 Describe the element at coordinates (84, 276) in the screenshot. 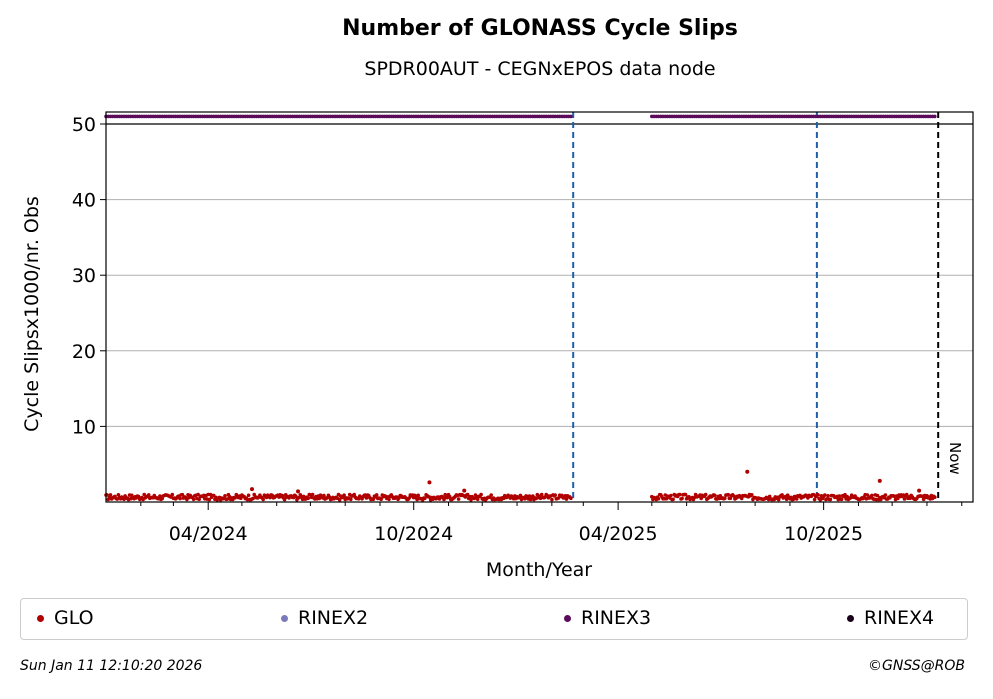

I see `ytick-label-30: 30` at that location.